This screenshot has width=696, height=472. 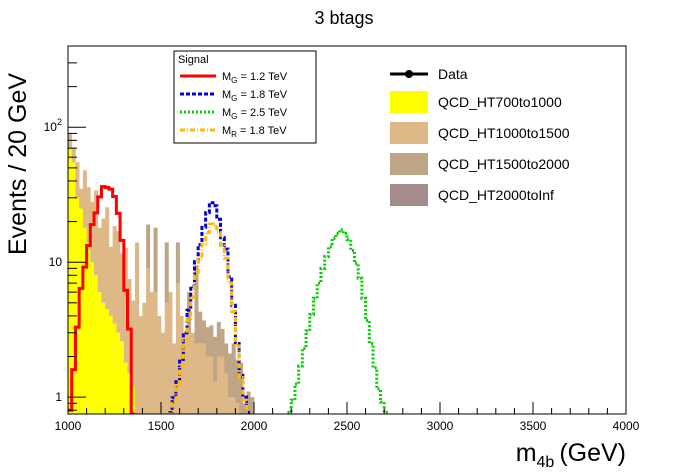 What do you see at coordinates (440, 426) in the screenshot?
I see `x-tick-label: 3000` at bounding box center [440, 426].